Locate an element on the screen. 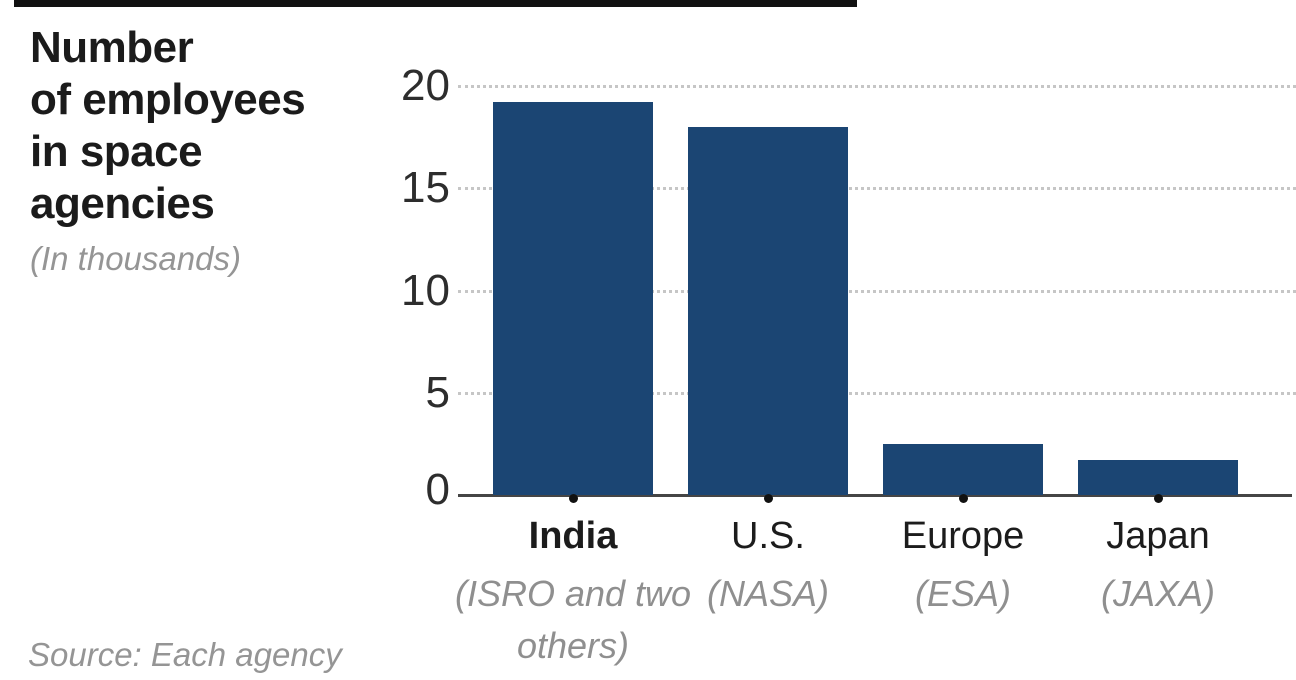 This screenshot has height=680, width=1296. category-agency-note: (NASA) is located at coordinates (767, 593).